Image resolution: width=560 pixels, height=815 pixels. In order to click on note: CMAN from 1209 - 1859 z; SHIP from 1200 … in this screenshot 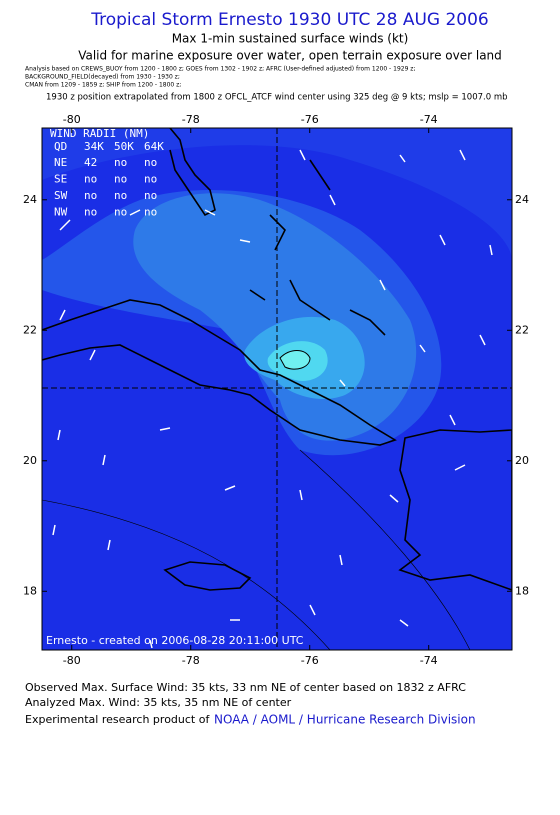, I will do `click(103, 85)`.